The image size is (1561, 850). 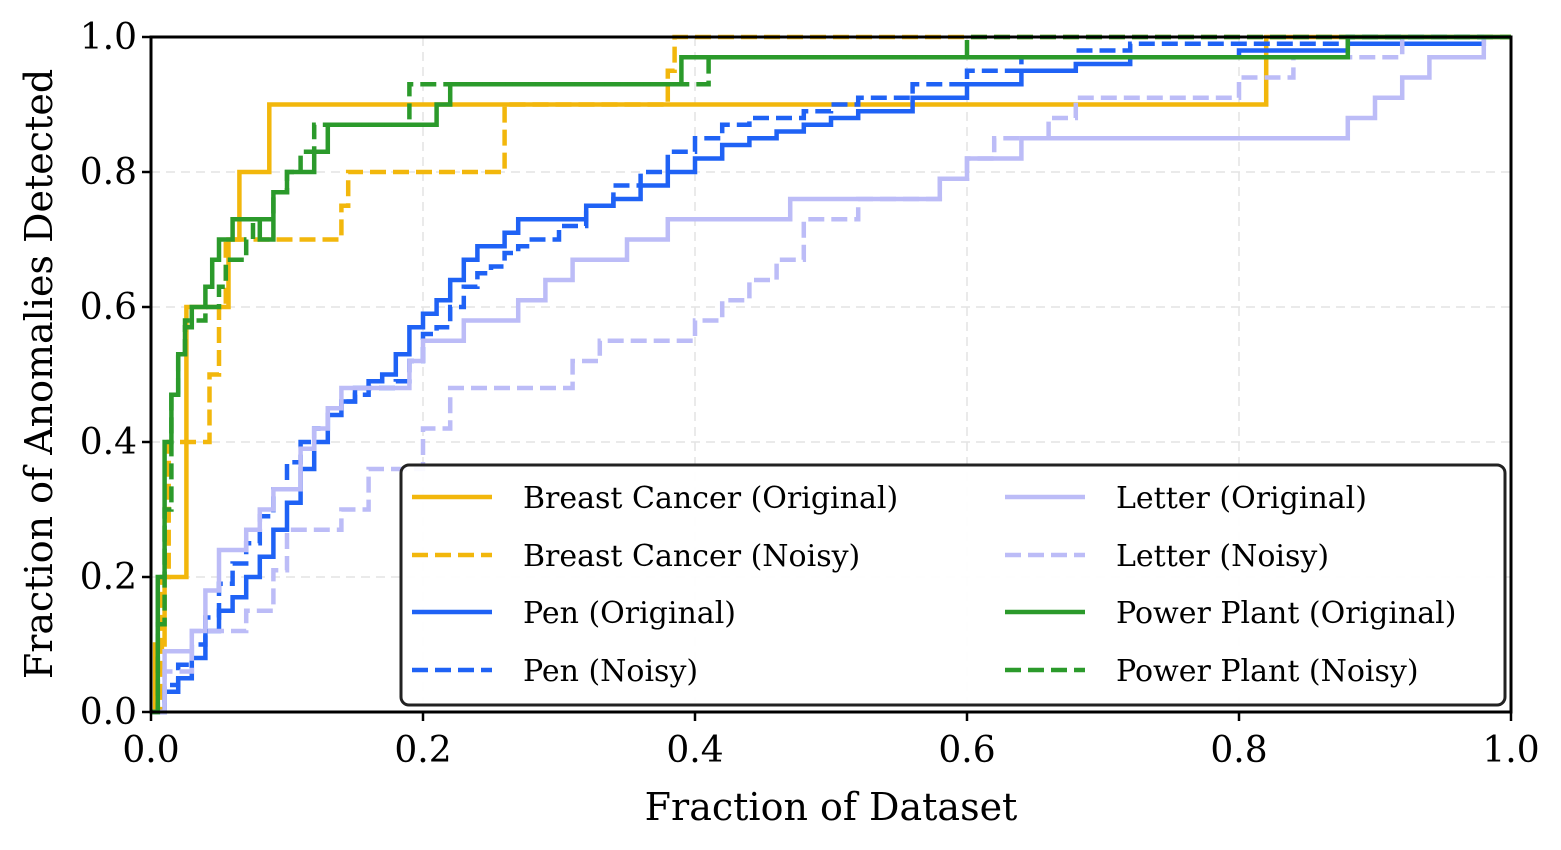 What do you see at coordinates (610, 671) in the screenshot?
I see `legend-label-pen-noisy: Pen (Noisy)` at bounding box center [610, 671].